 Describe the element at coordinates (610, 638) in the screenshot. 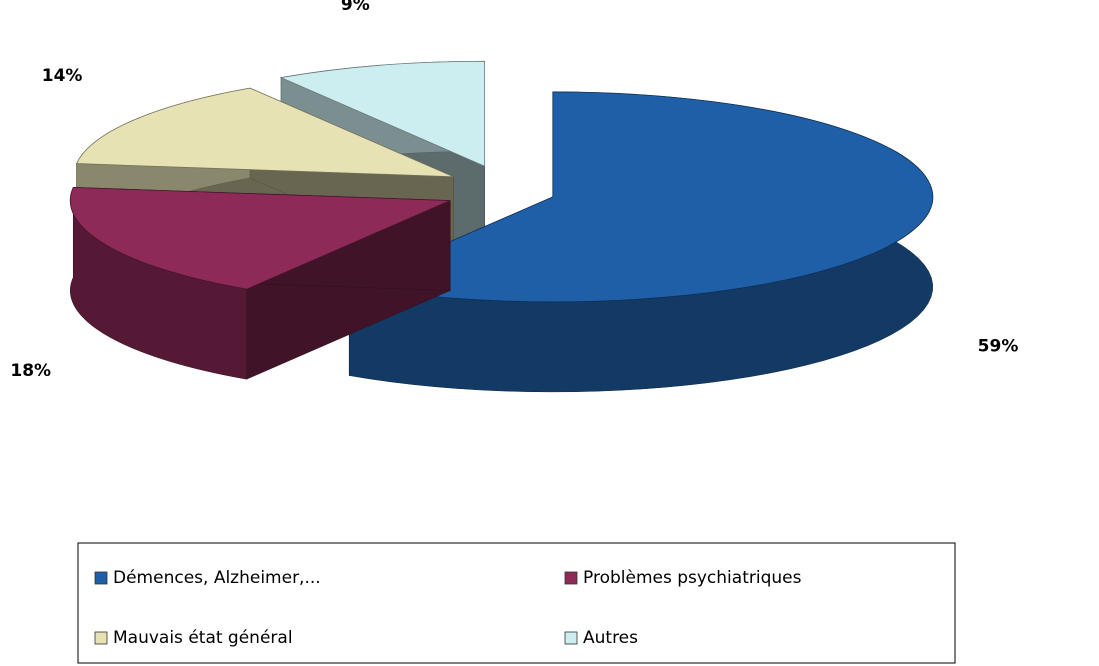

I see `legend-label: Autres` at that location.